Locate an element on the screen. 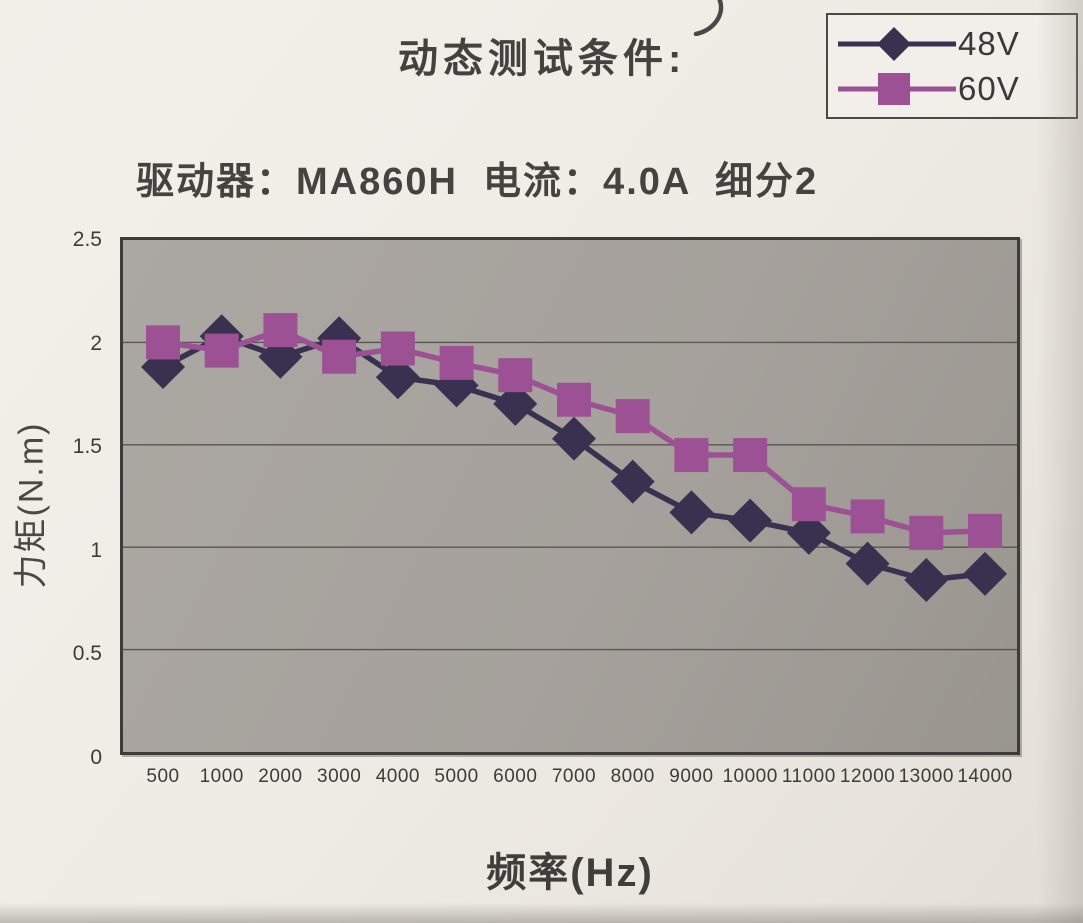 Image resolution: width=1083 pixels, height=923 pixels. x-tick-label: 6000 is located at coordinates (515, 776).